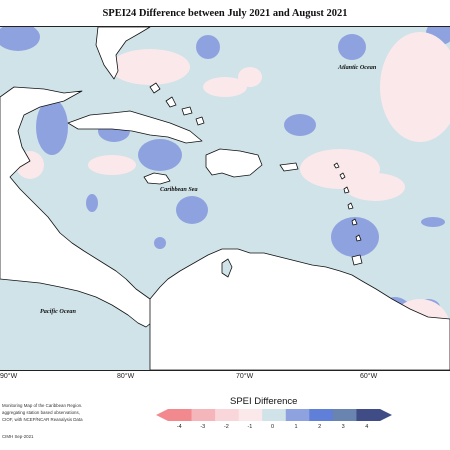 The width and height of the screenshot is (450, 450). I want to click on legend-tick-label: 0, so click(273, 427).